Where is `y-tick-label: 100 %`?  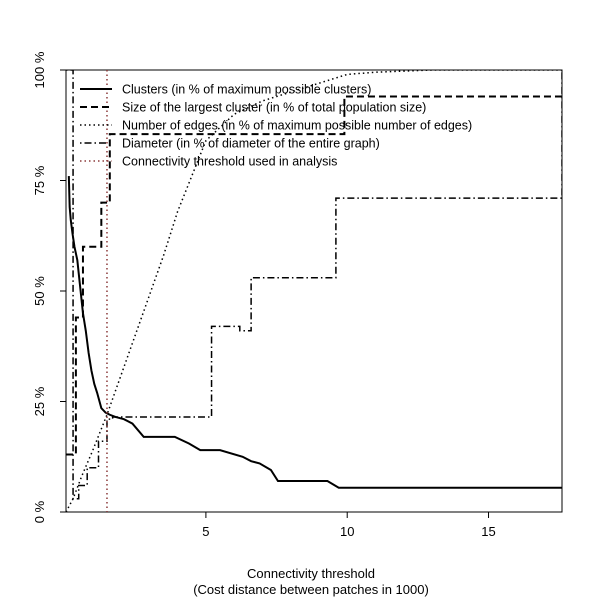 y-tick-label: 100 % is located at coordinates (39, 69).